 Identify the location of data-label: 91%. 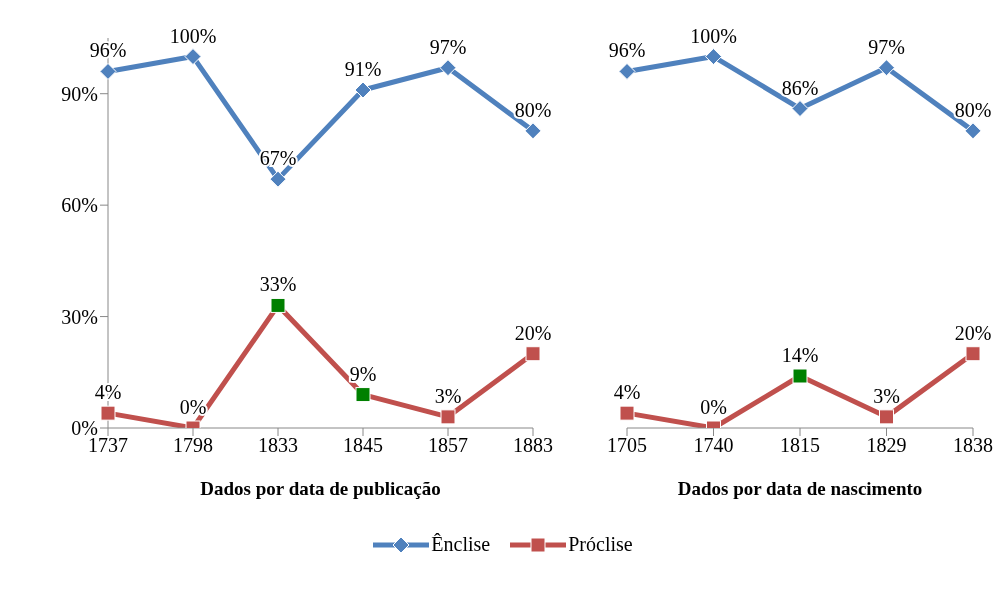
(363, 69).